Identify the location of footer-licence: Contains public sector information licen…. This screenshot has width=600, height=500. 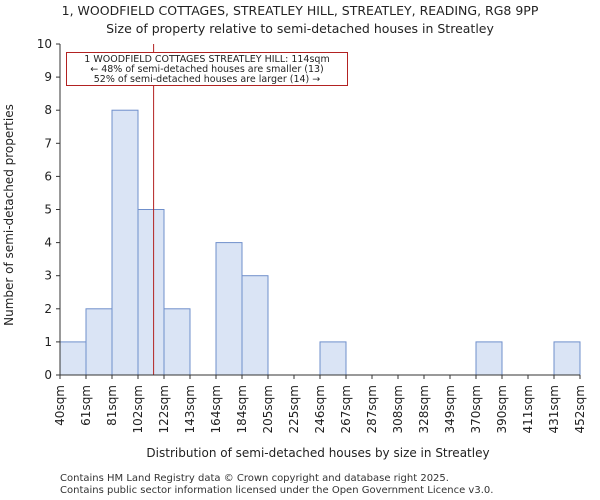
(277, 490).